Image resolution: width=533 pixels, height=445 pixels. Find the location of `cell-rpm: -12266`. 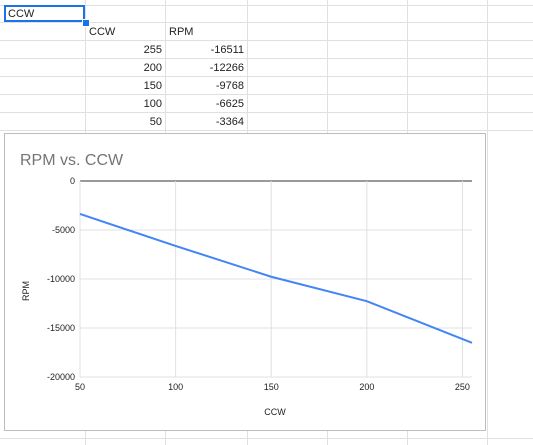

cell-rpm: -12266 is located at coordinates (226, 68).